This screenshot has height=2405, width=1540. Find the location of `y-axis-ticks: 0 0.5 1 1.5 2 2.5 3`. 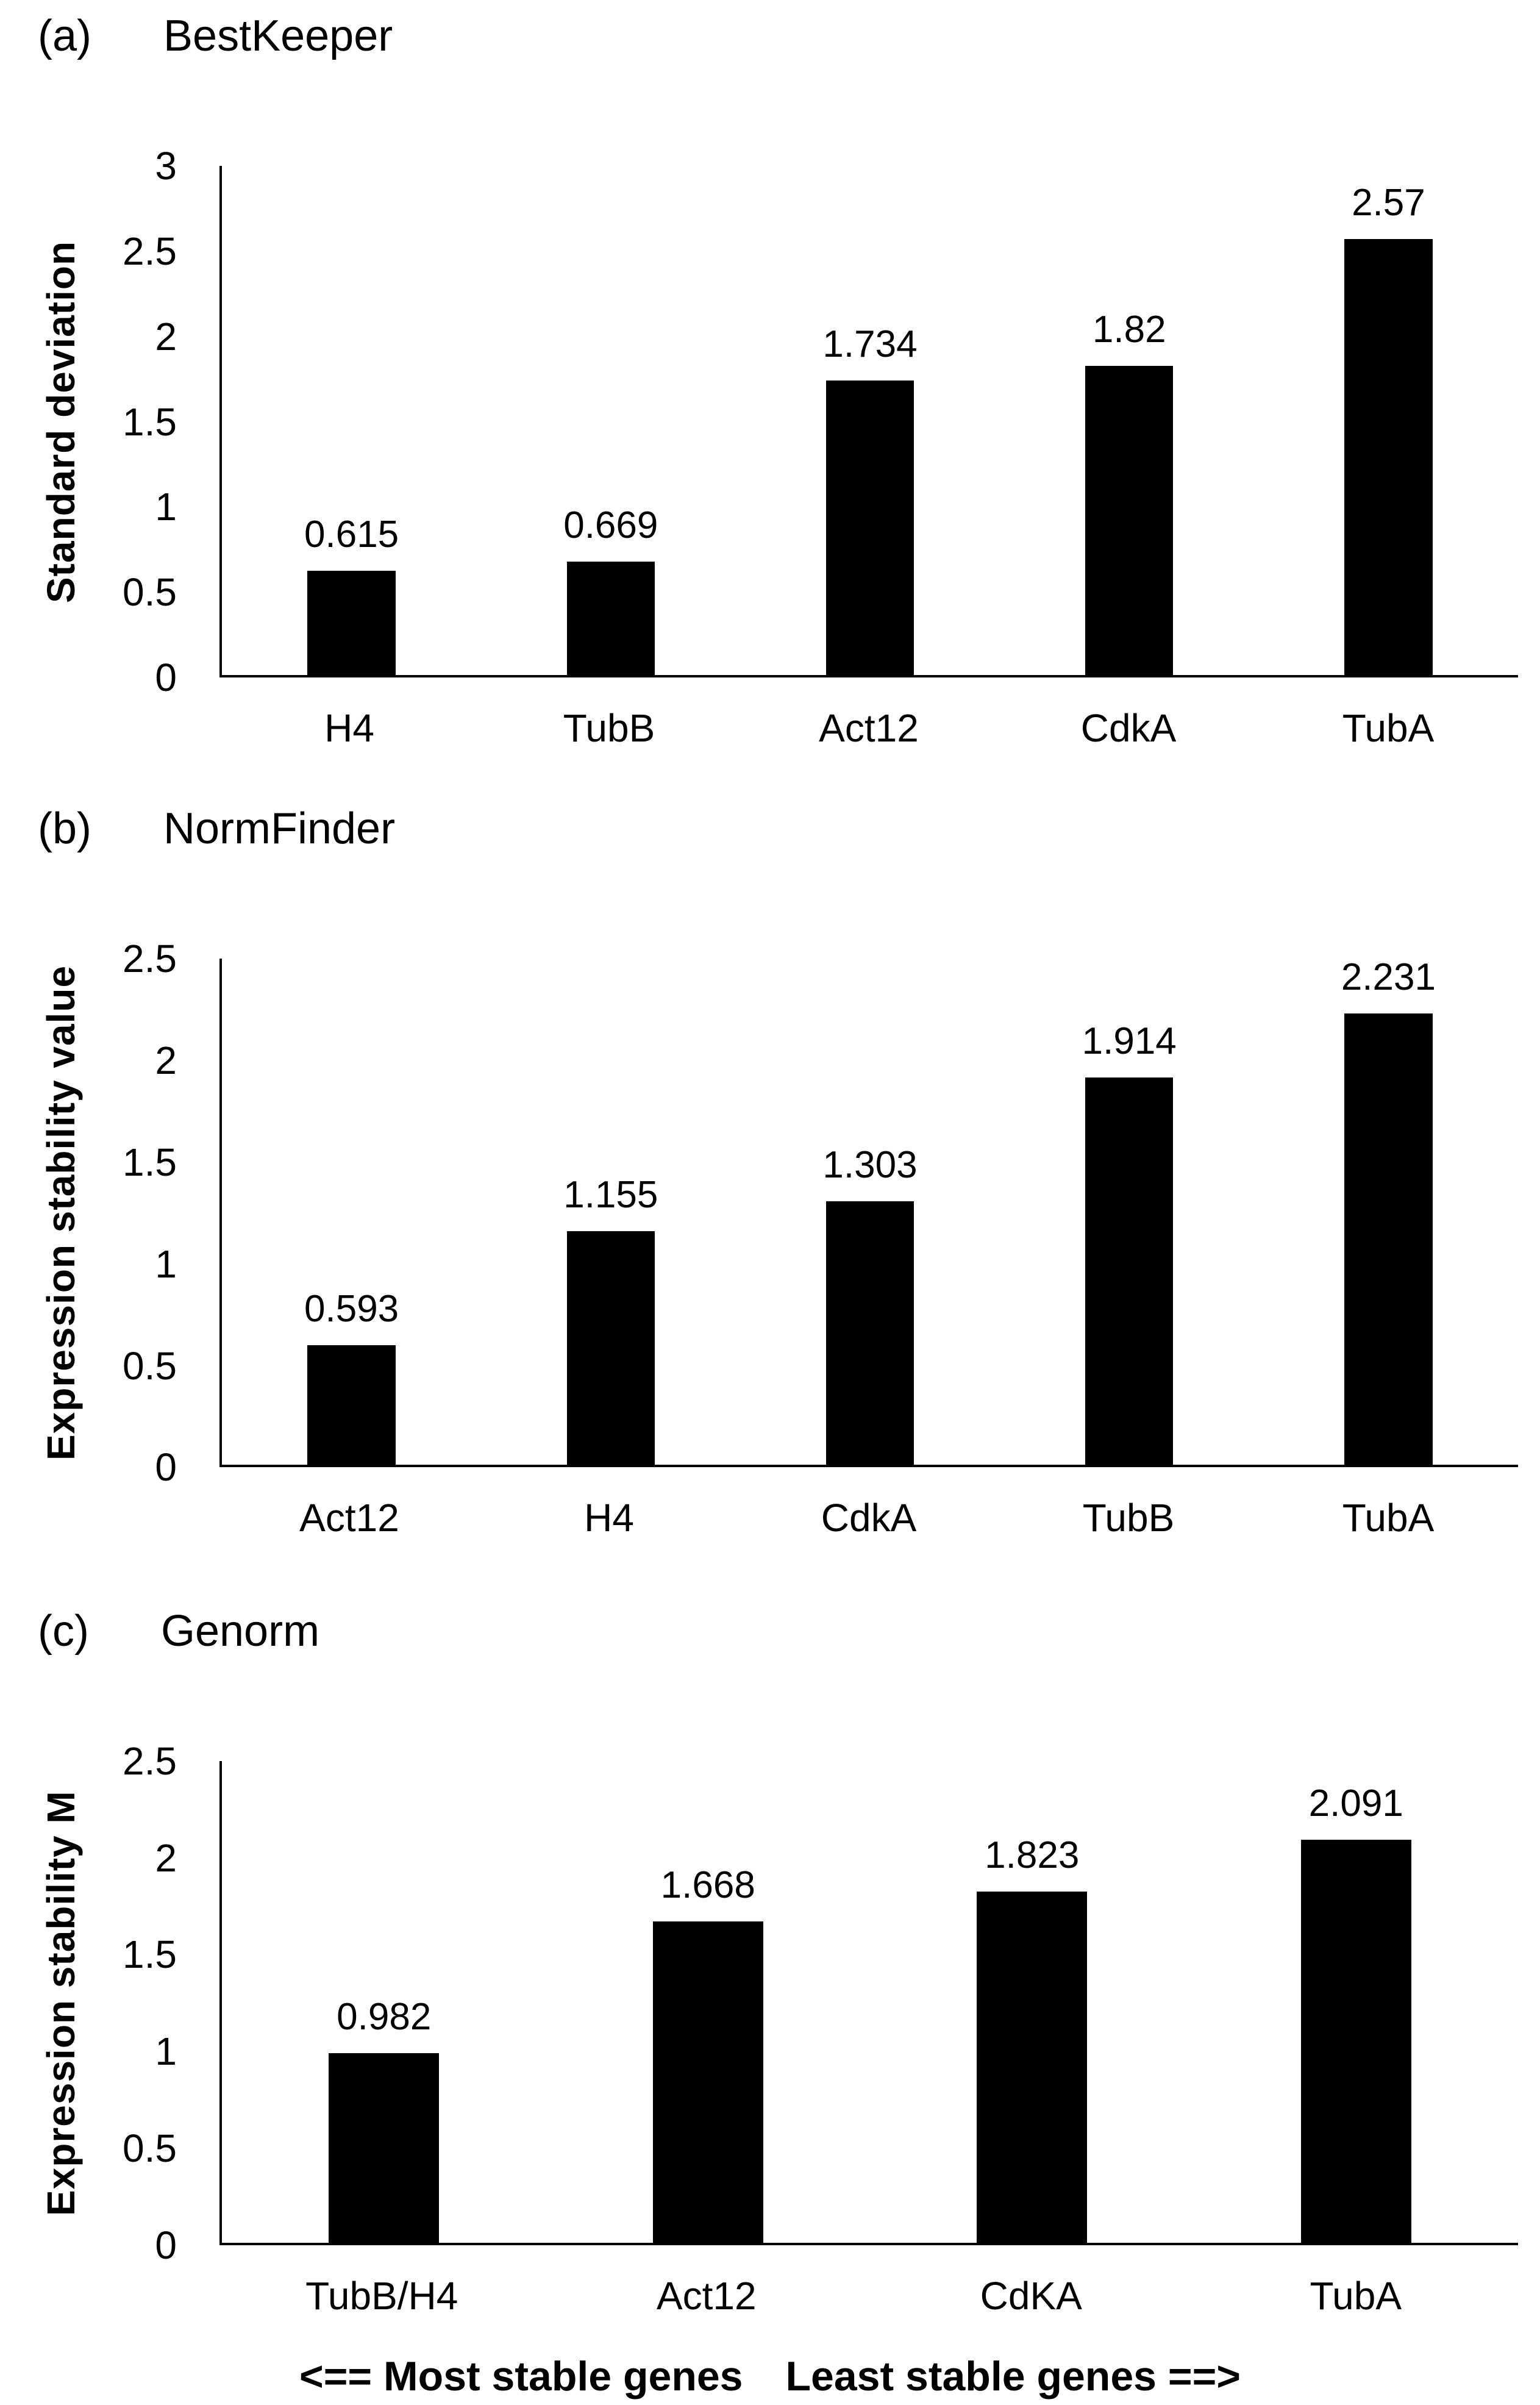

y-axis-ticks: 0 0.5 1 1.5 2 2.5 3 is located at coordinates (164, 422).